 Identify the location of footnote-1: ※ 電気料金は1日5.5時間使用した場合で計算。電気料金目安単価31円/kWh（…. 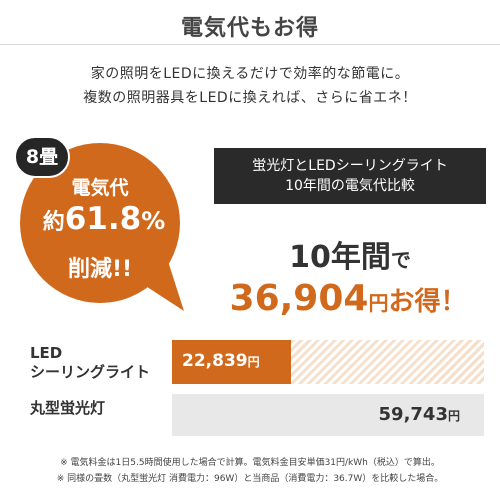
(250, 463).